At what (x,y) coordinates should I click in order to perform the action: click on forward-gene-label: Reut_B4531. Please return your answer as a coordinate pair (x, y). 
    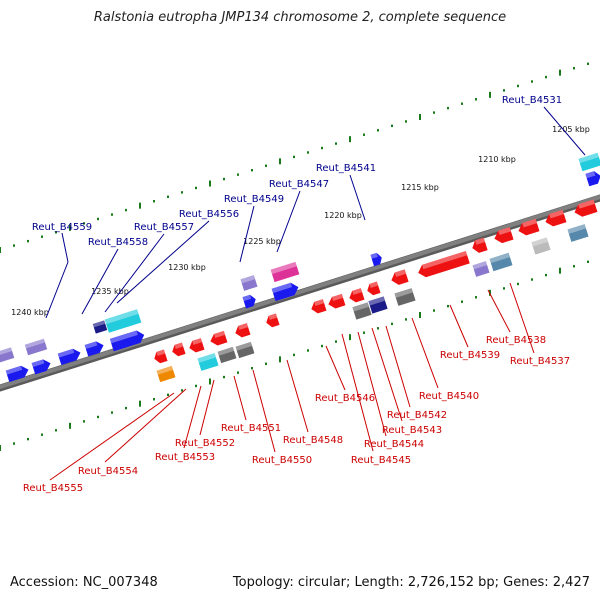
    Looking at the image, I should click on (532, 100).